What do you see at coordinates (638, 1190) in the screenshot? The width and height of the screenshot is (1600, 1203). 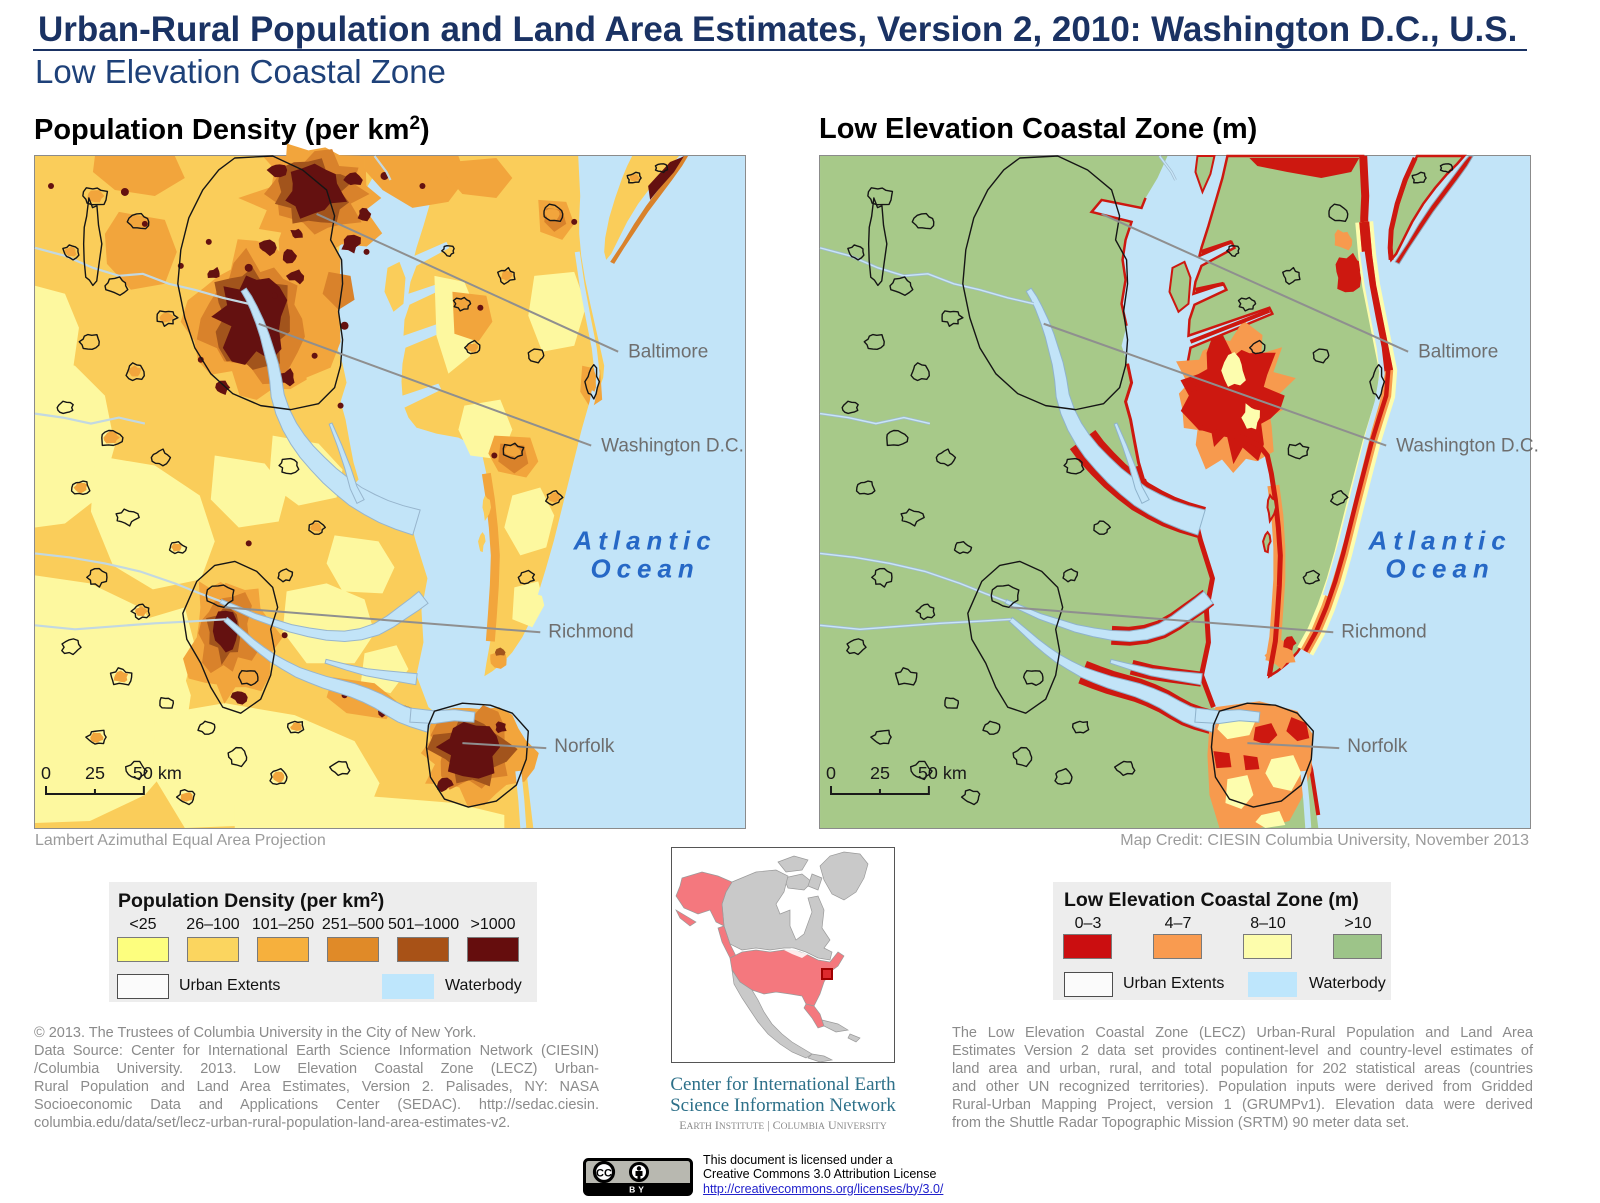 I see `svg-text: BY` at bounding box center [638, 1190].